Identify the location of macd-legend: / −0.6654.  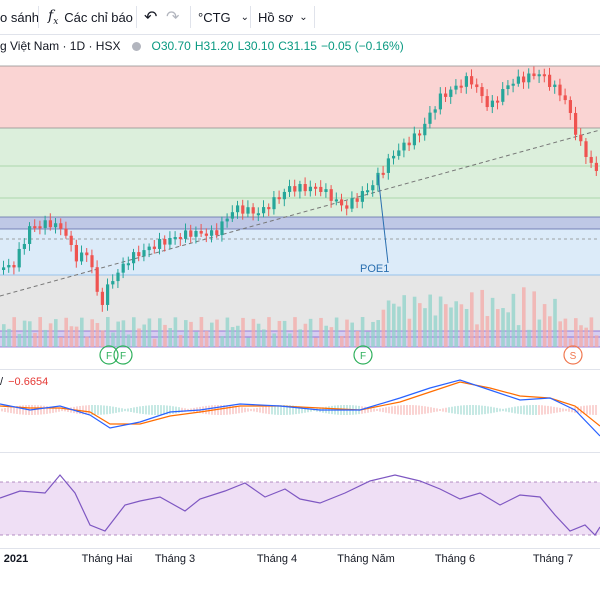
(24, 382).